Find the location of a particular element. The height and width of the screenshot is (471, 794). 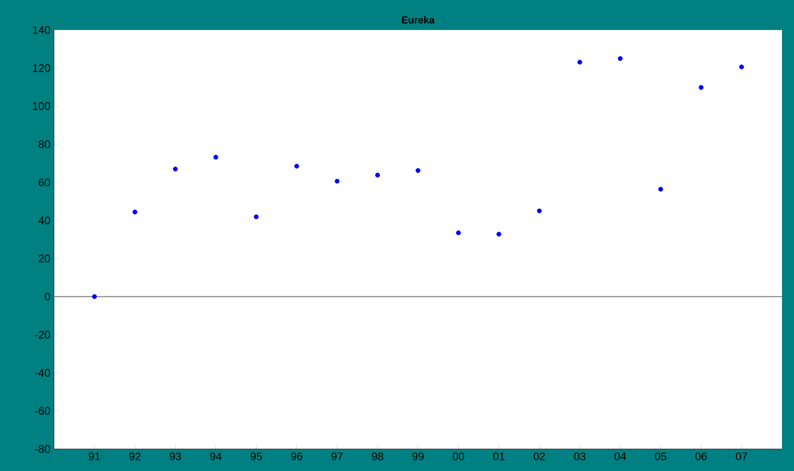

x-tick-label: 99 is located at coordinates (418, 456).